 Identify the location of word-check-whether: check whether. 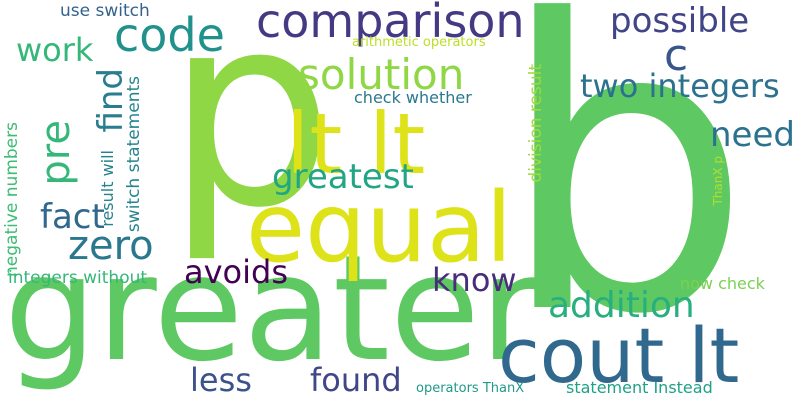
(413, 98).